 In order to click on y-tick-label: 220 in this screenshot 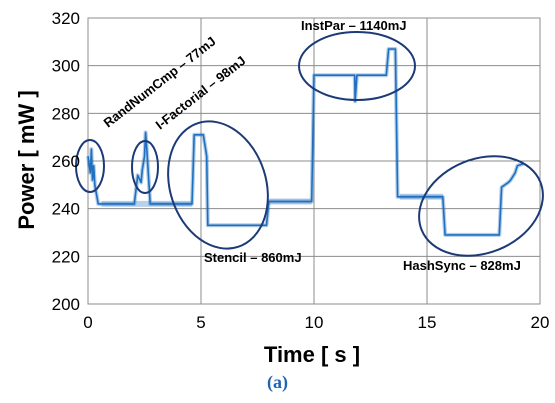, I will do `click(66, 256)`.